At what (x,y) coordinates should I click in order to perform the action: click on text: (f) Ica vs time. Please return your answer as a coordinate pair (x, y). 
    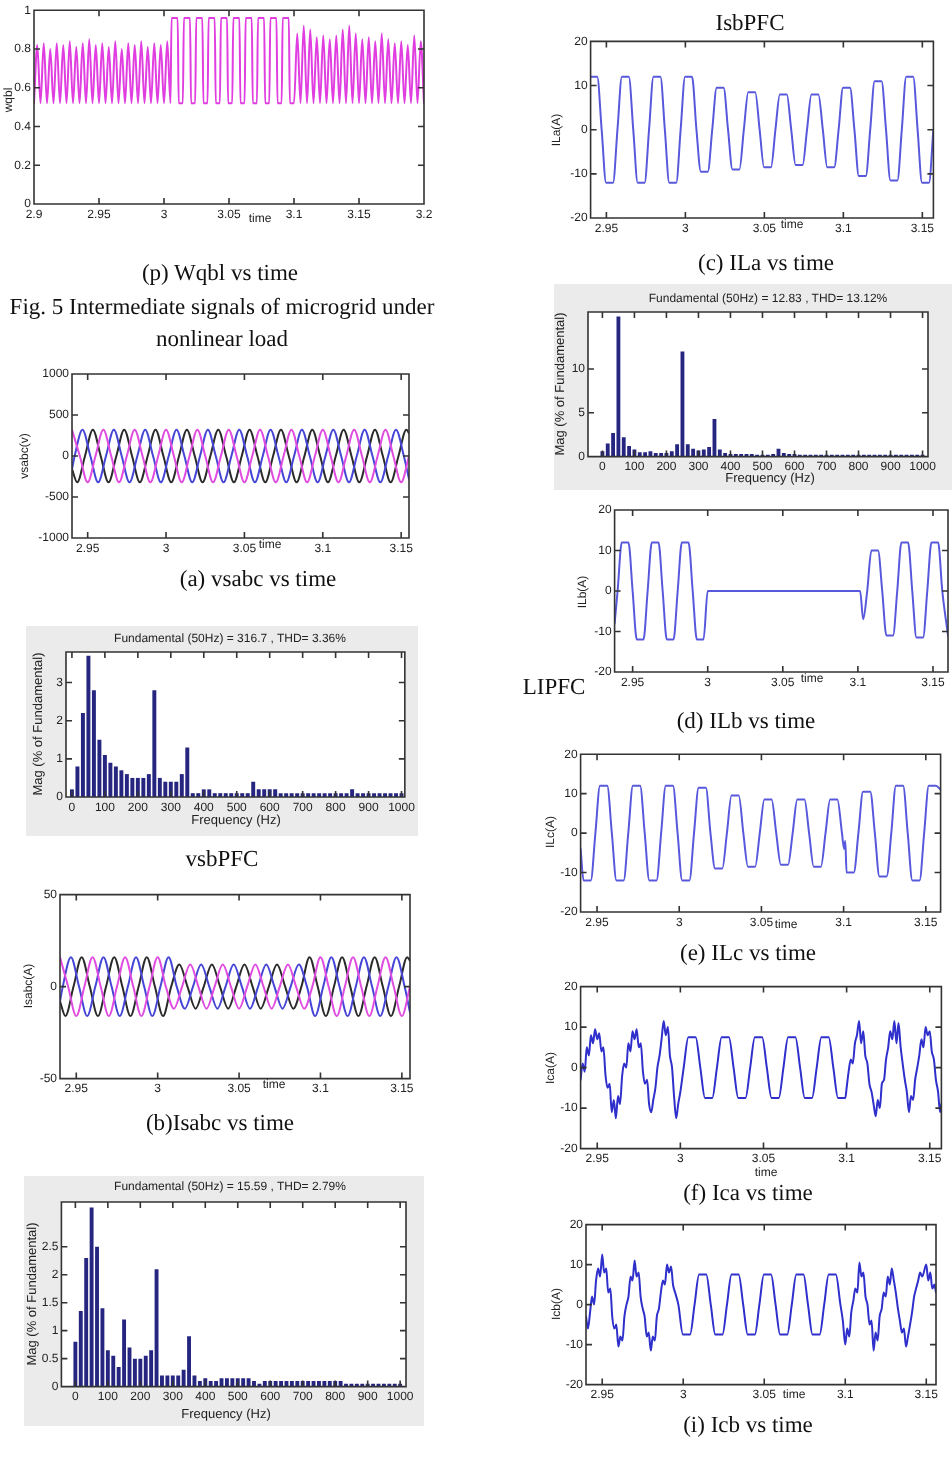
    Looking at the image, I should click on (748, 1194).